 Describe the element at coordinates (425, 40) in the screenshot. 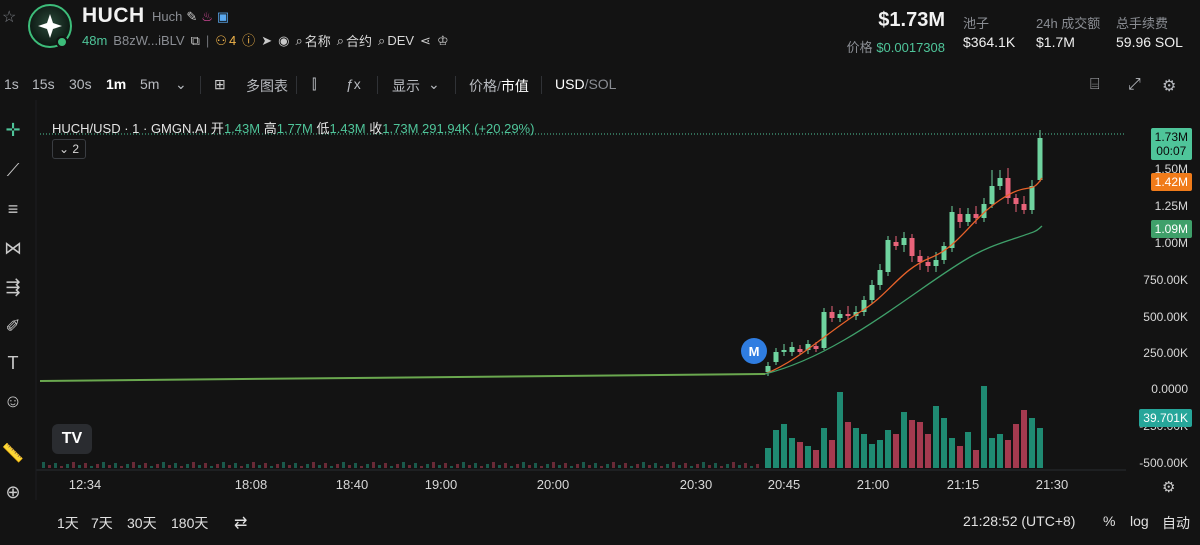

I see `share-icon: ⋖` at that location.